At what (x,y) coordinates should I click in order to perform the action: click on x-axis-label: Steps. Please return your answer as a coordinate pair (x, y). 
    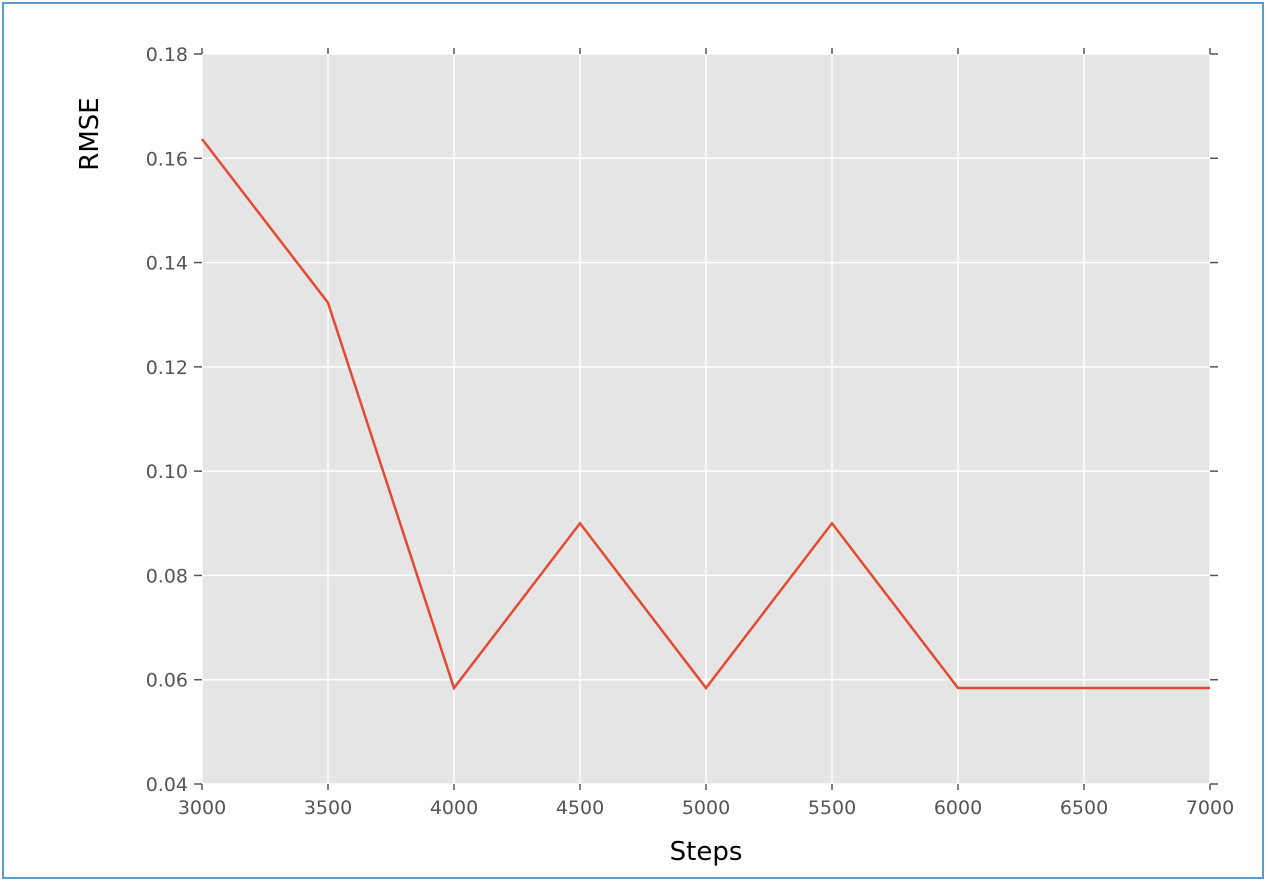
    Looking at the image, I should click on (706, 852).